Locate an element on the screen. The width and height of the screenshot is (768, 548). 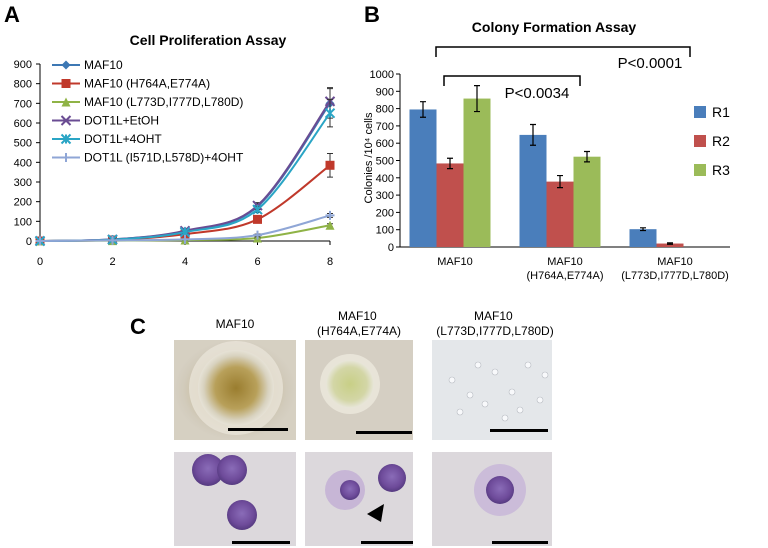
proliferation-y-tick-label: 100 is located at coordinates (23, 222).